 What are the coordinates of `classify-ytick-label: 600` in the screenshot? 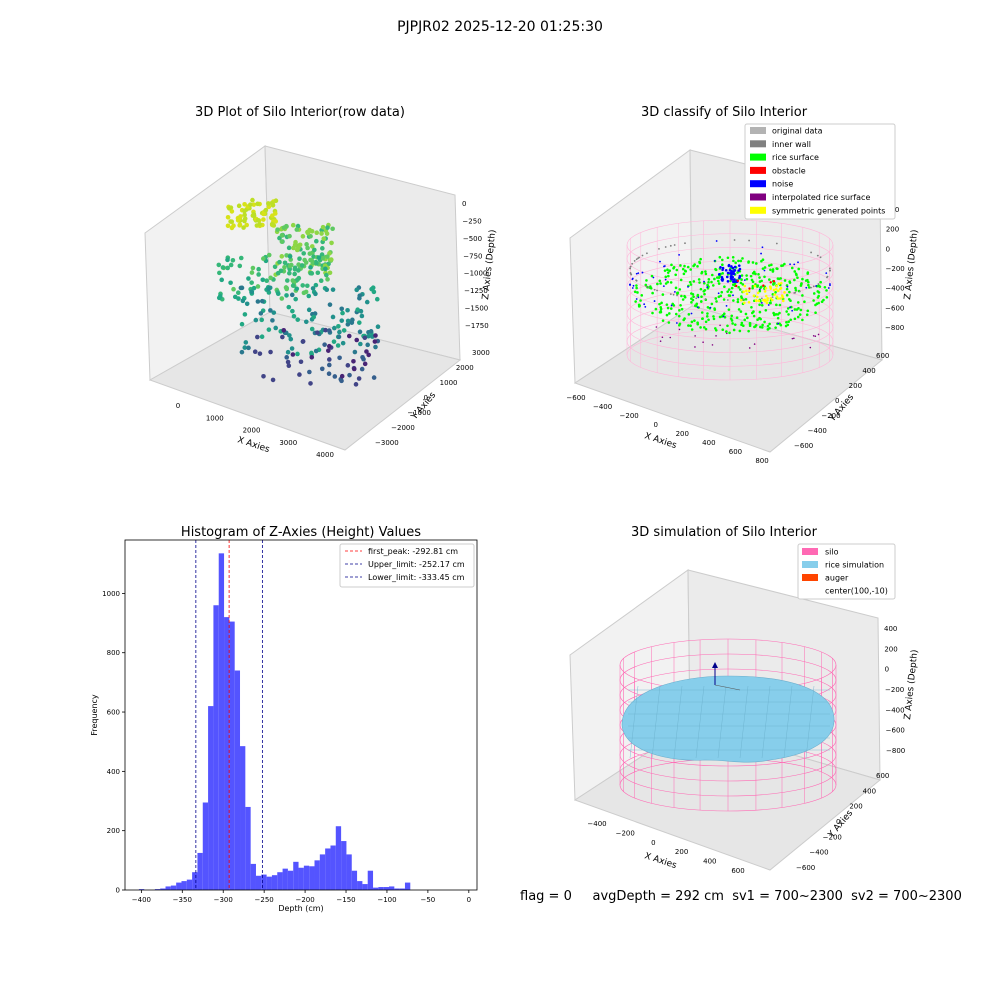 It's located at (882, 356).